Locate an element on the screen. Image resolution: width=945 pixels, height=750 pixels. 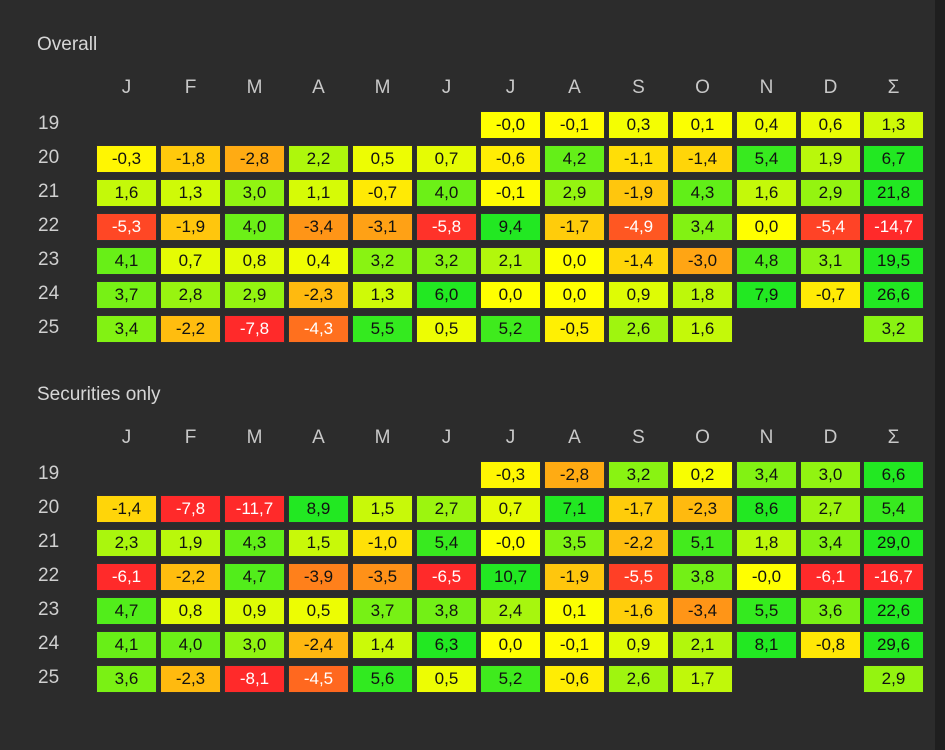
cell-month-return: -5,3 is located at coordinates (126, 227).